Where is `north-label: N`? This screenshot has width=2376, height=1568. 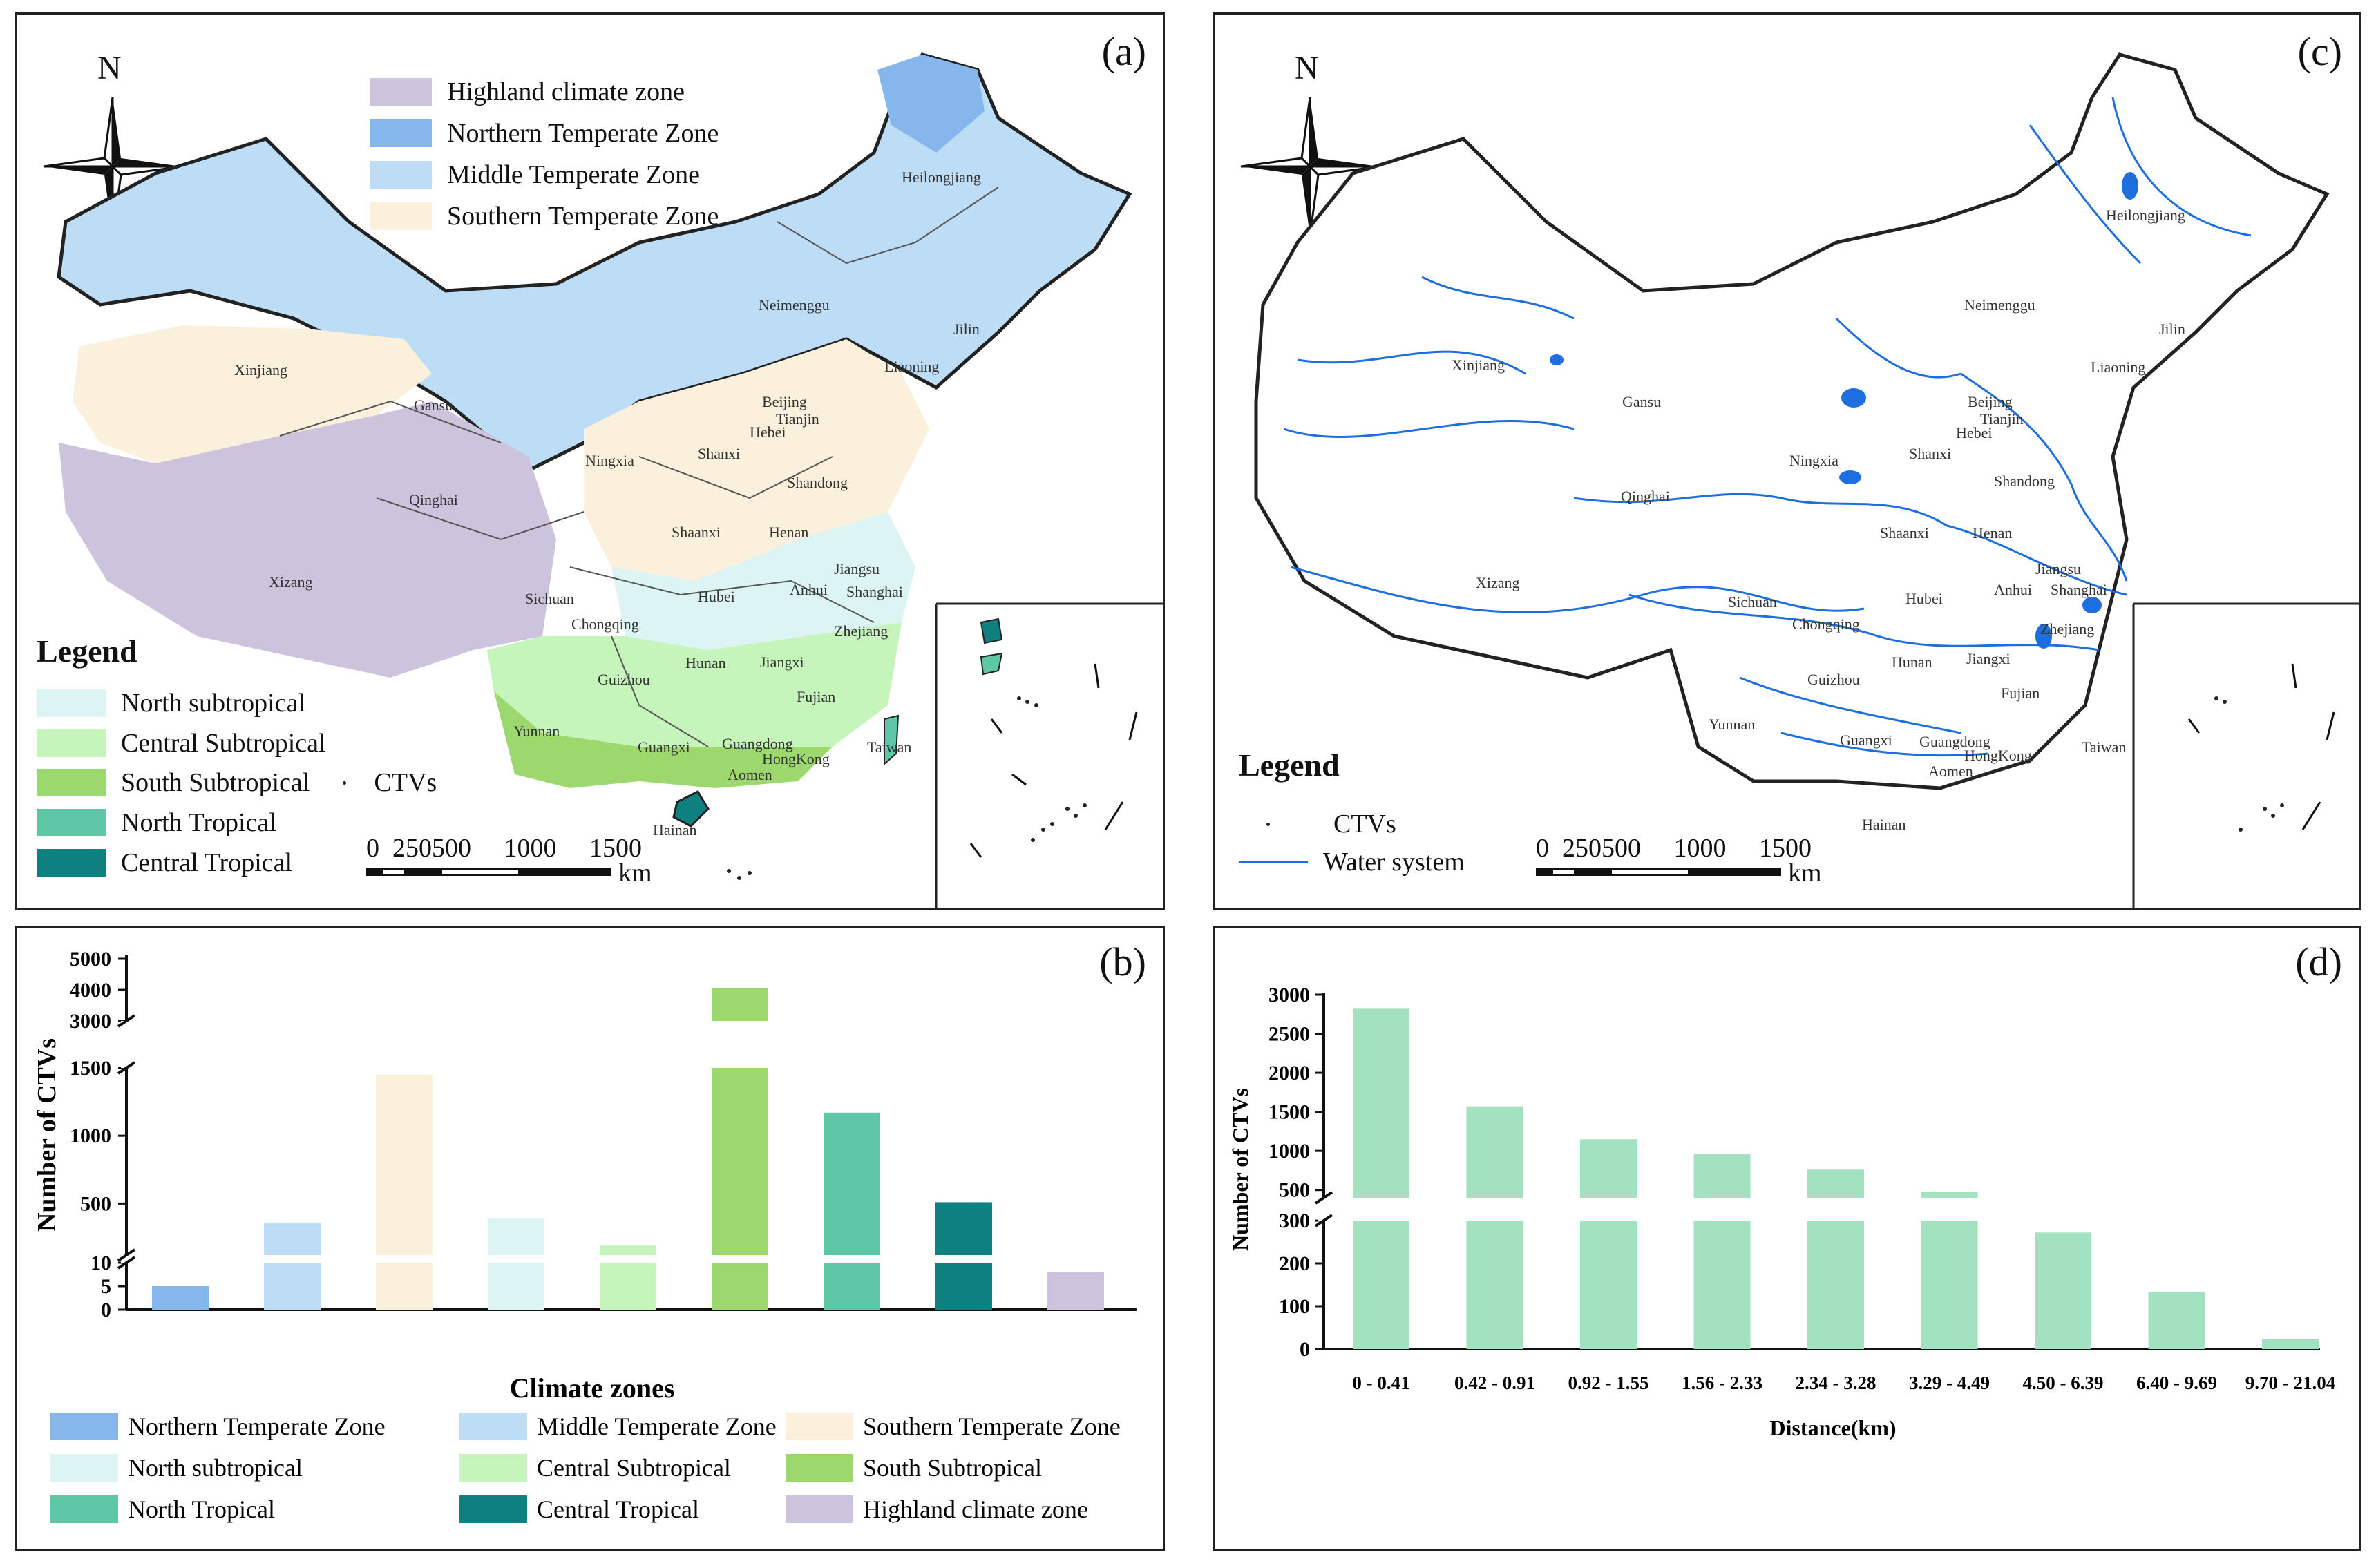 north-label: N is located at coordinates (110, 68).